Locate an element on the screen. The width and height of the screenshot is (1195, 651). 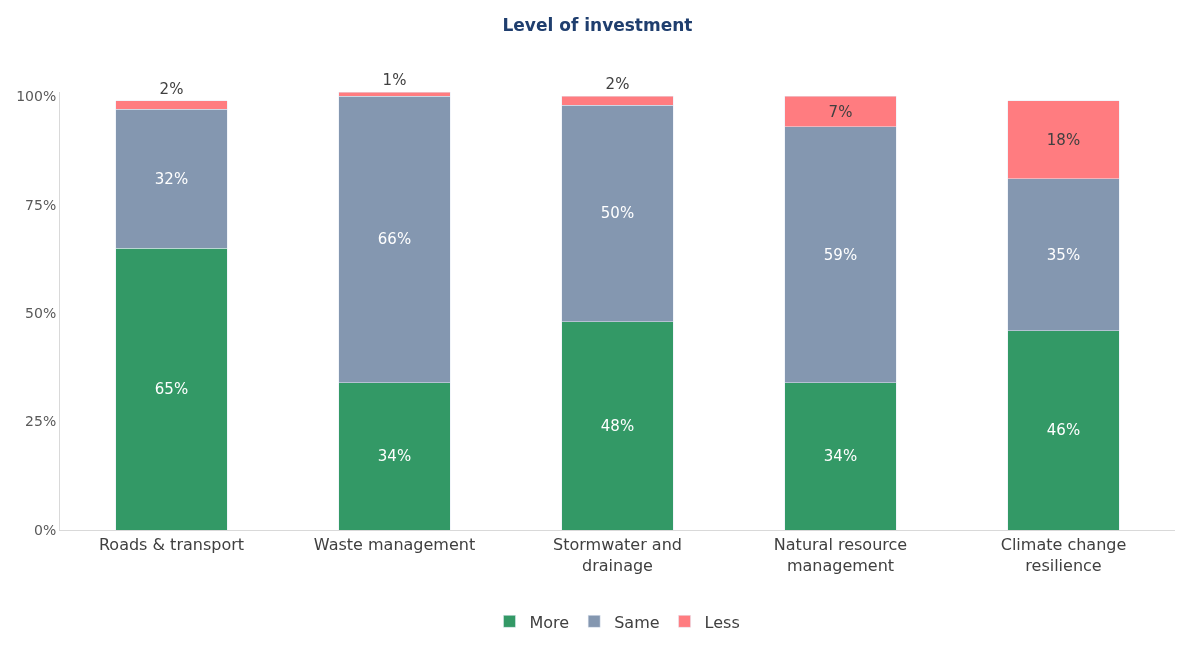
data-label: 65% is located at coordinates (171, 389).